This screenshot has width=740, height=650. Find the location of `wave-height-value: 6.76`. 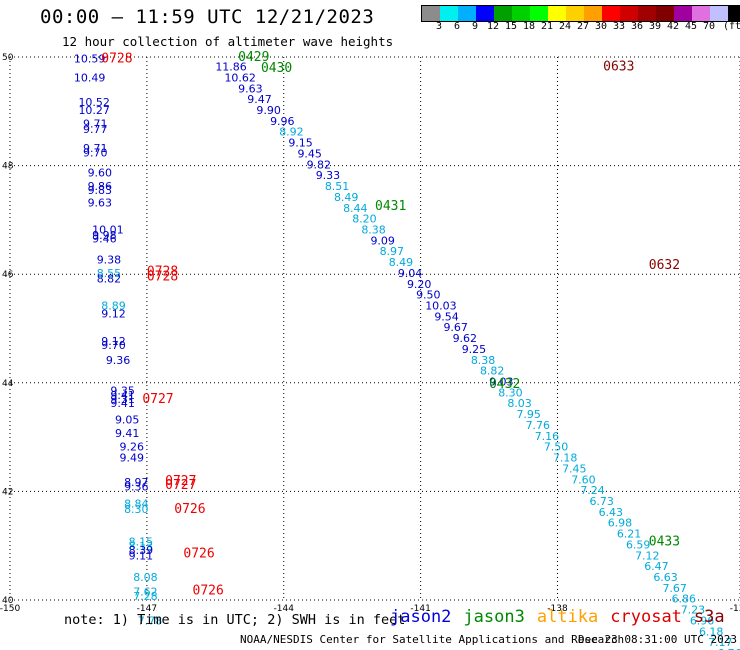

wave-height-value: 6.76 is located at coordinates (728, 648).